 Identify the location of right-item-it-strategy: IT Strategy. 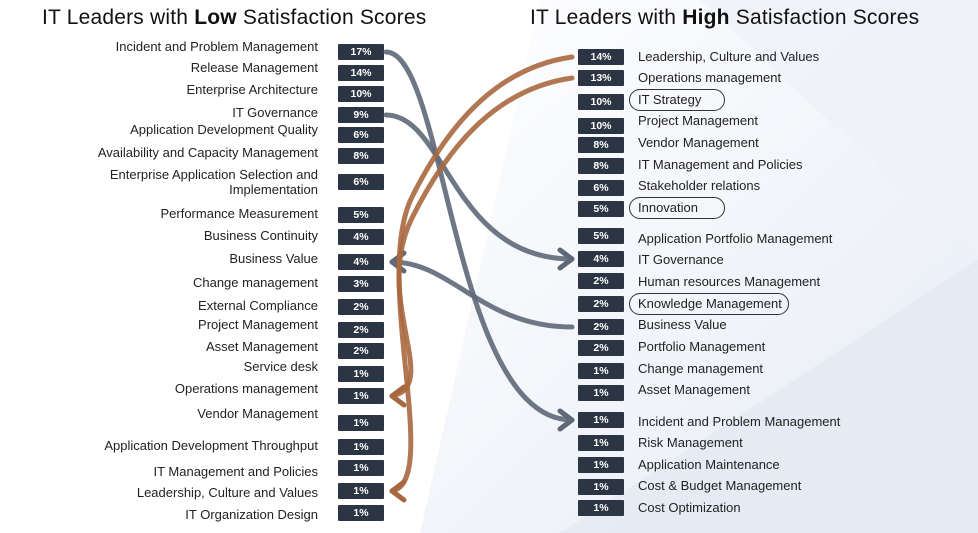
(670, 99).